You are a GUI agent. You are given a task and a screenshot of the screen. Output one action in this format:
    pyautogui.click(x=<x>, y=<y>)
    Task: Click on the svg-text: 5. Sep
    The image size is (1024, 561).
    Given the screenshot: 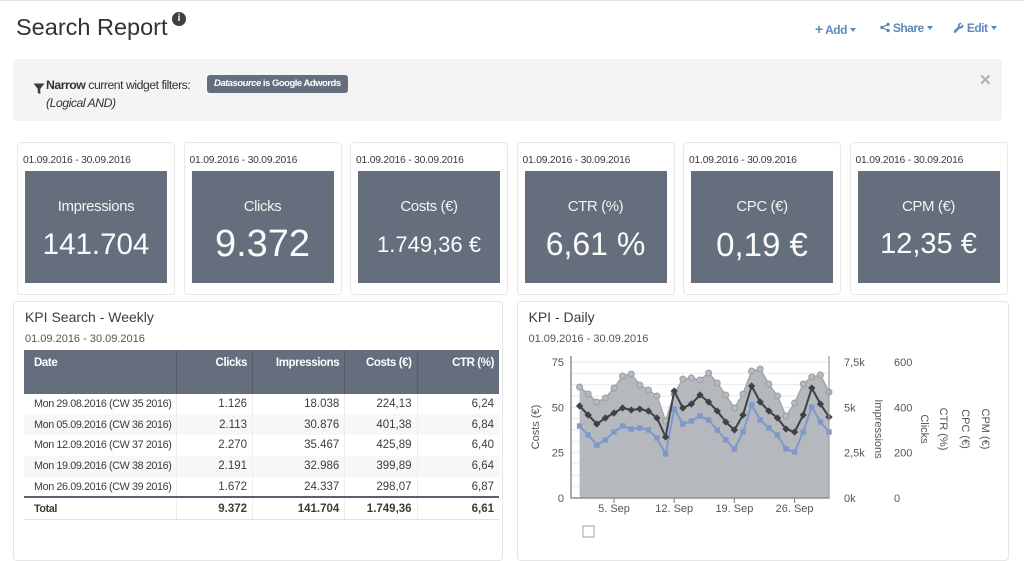 What is the action you would take?
    pyautogui.click(x=614, y=509)
    